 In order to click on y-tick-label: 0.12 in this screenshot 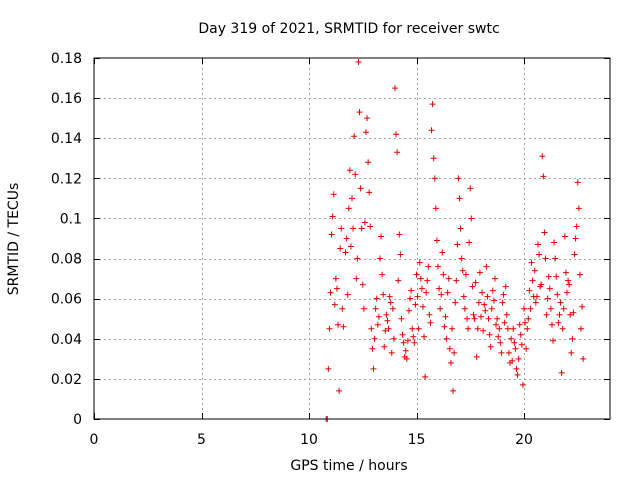, I will do `click(66, 179)`.